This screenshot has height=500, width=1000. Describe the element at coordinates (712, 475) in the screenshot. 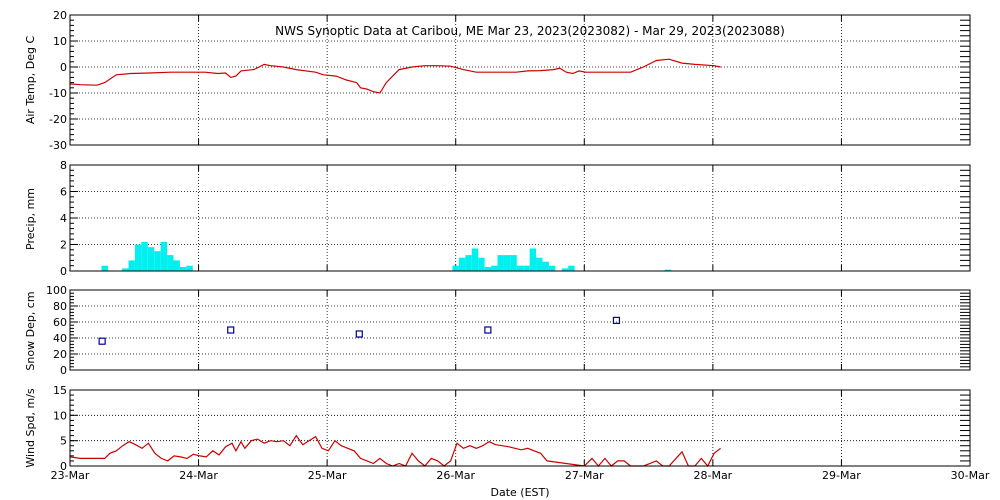

I see `x-tick-label: 28-Mar` at that location.